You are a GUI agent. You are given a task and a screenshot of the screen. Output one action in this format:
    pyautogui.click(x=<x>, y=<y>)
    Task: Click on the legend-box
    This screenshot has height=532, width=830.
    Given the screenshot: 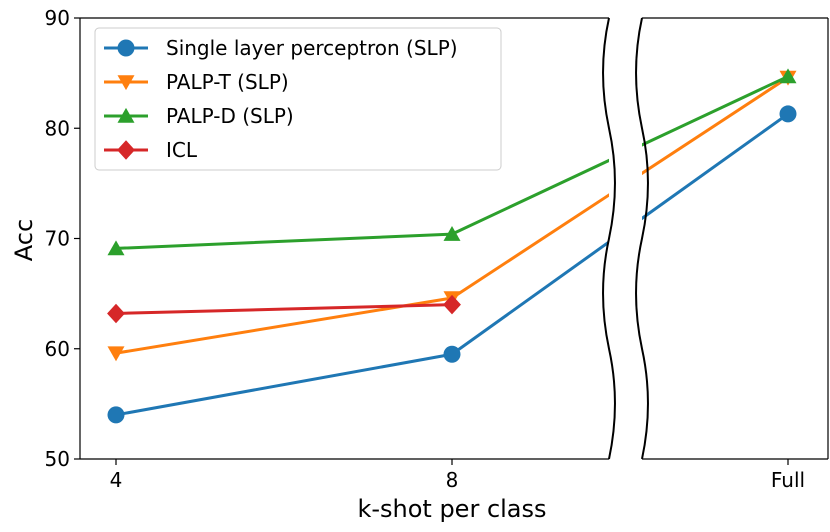 What is the action you would take?
    pyautogui.click(x=298, y=99)
    